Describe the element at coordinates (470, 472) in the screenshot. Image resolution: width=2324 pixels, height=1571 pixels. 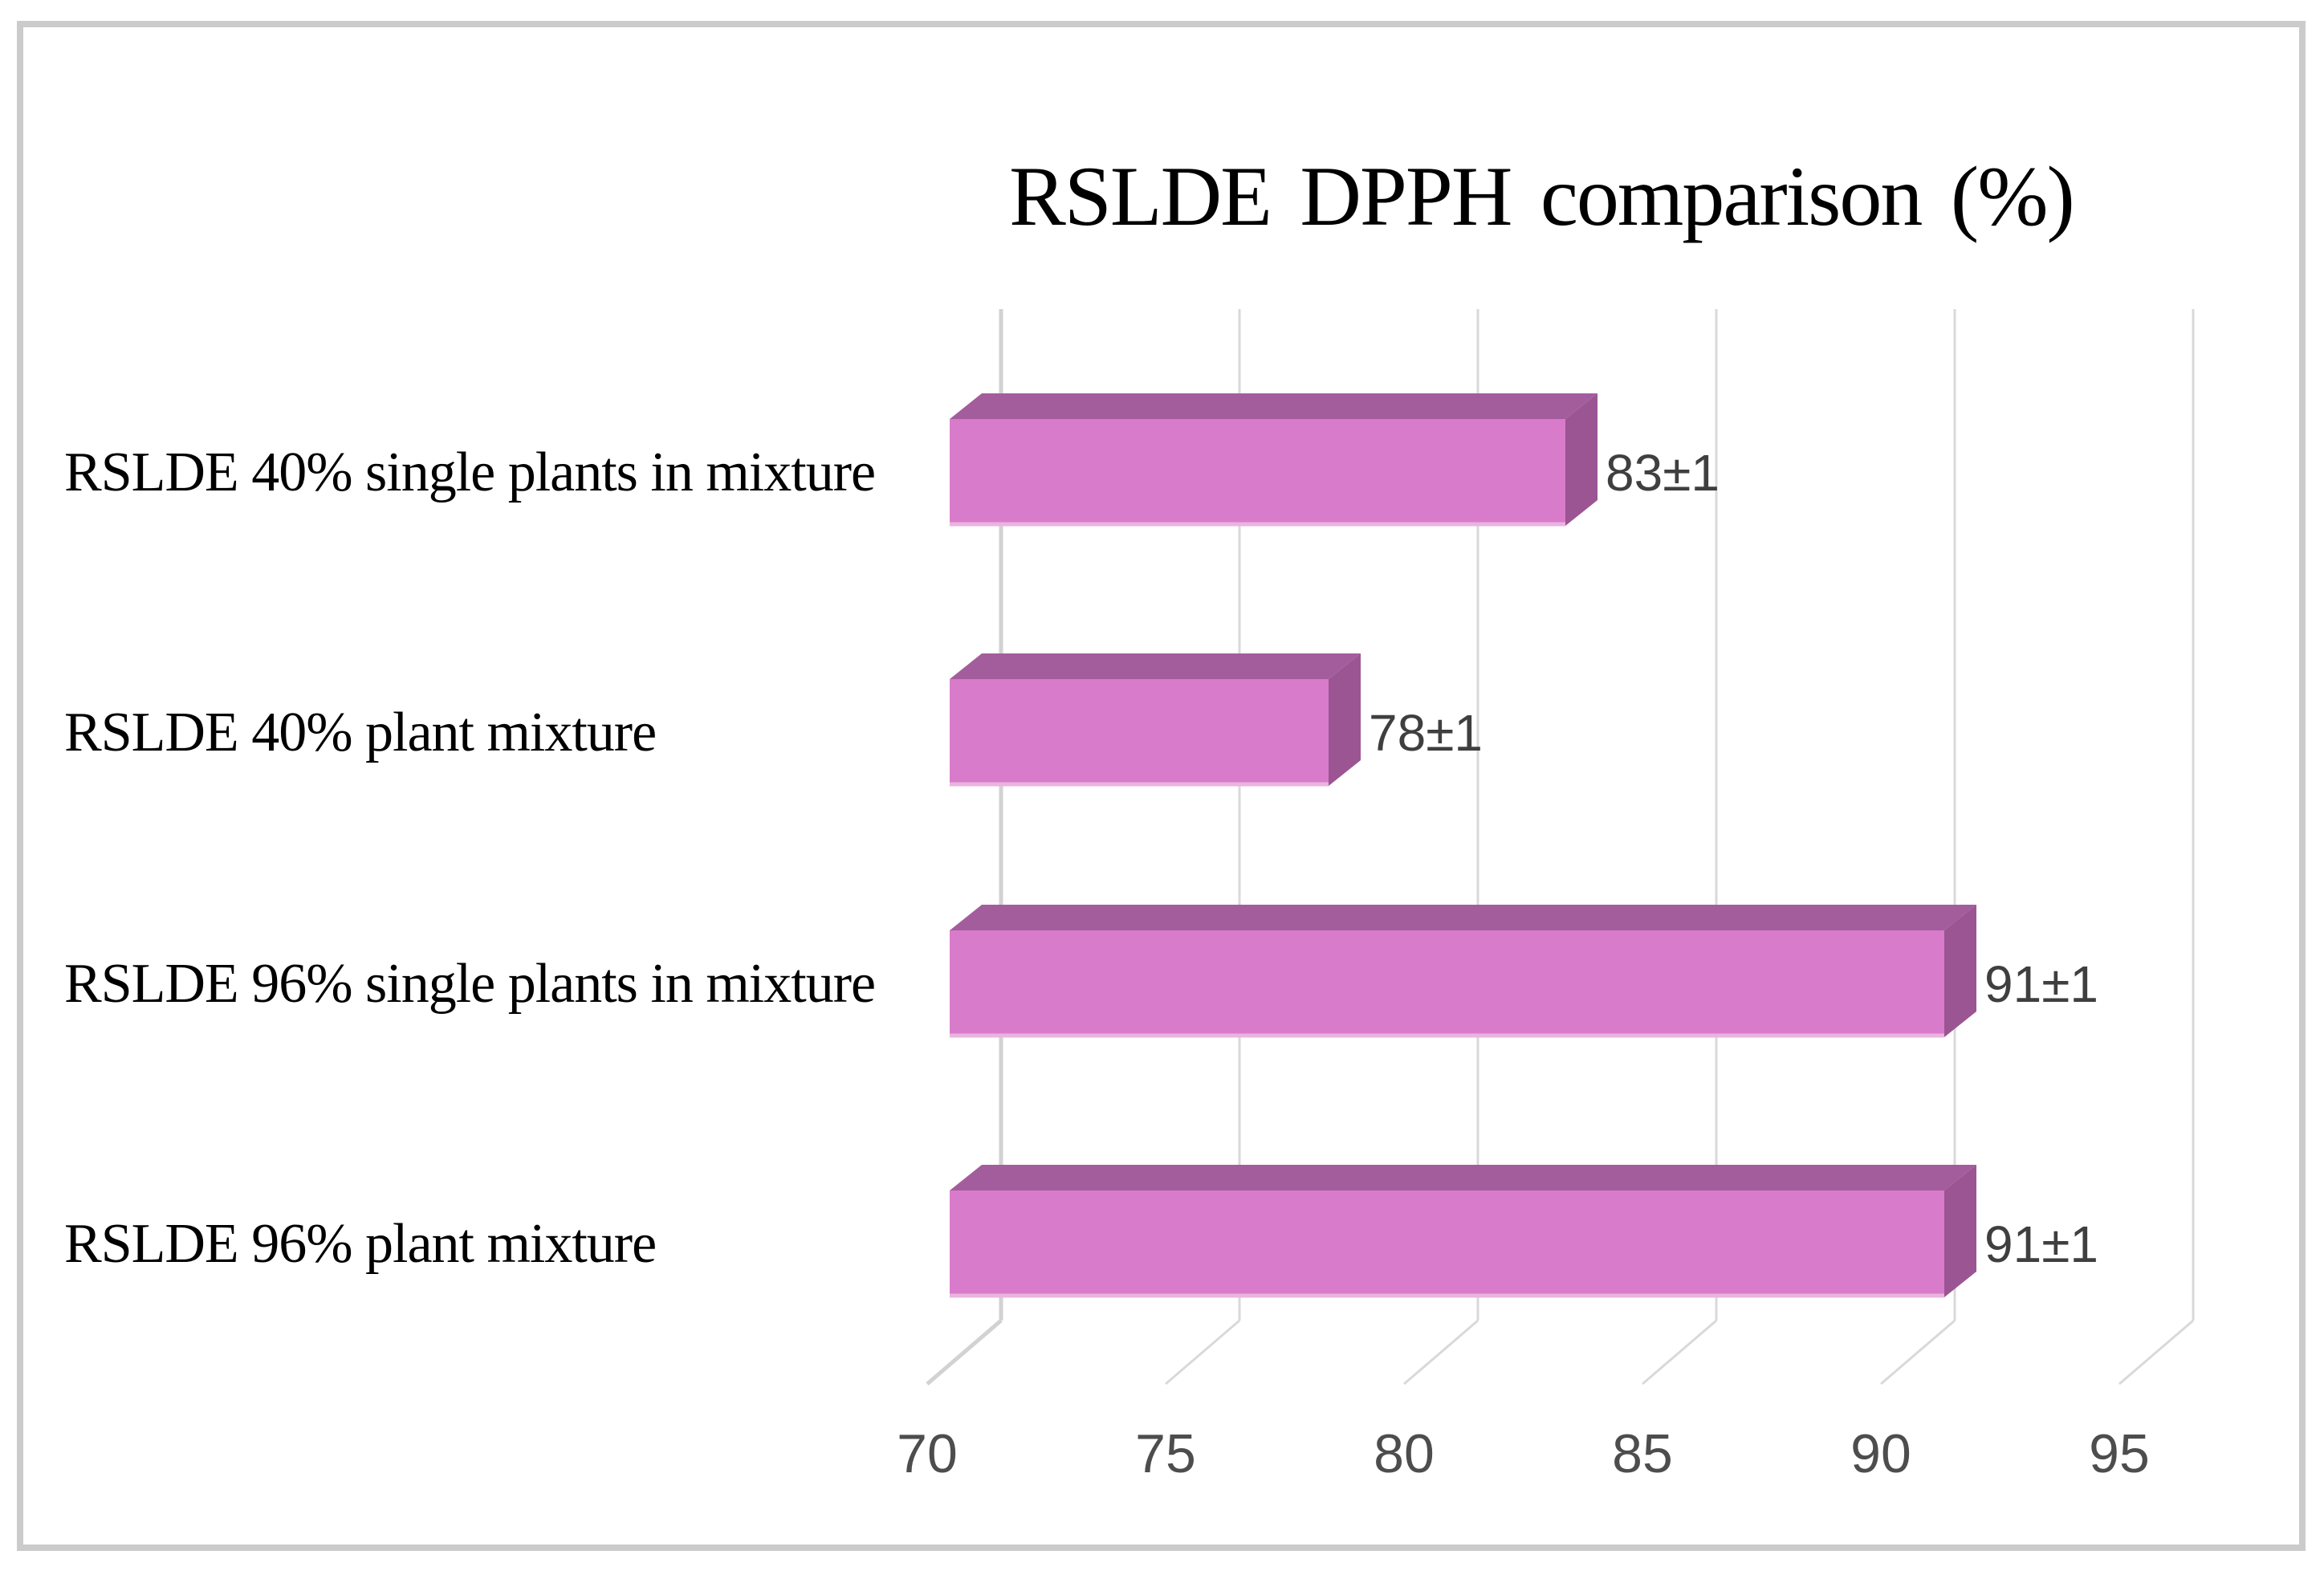
I see `category-label-0: RSLDE 40% single plants in mixture` at that location.